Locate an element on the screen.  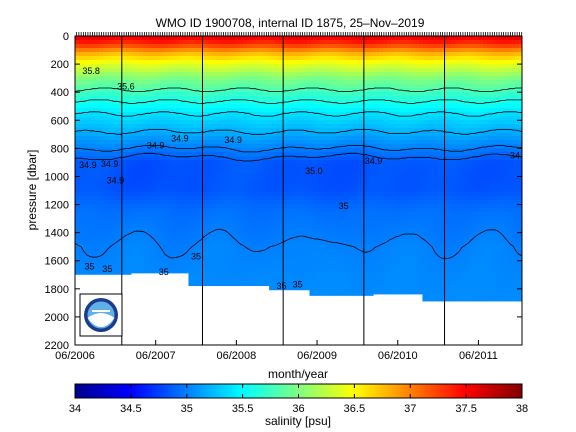
colorbar-tick-label: 38 is located at coordinates (522, 409).